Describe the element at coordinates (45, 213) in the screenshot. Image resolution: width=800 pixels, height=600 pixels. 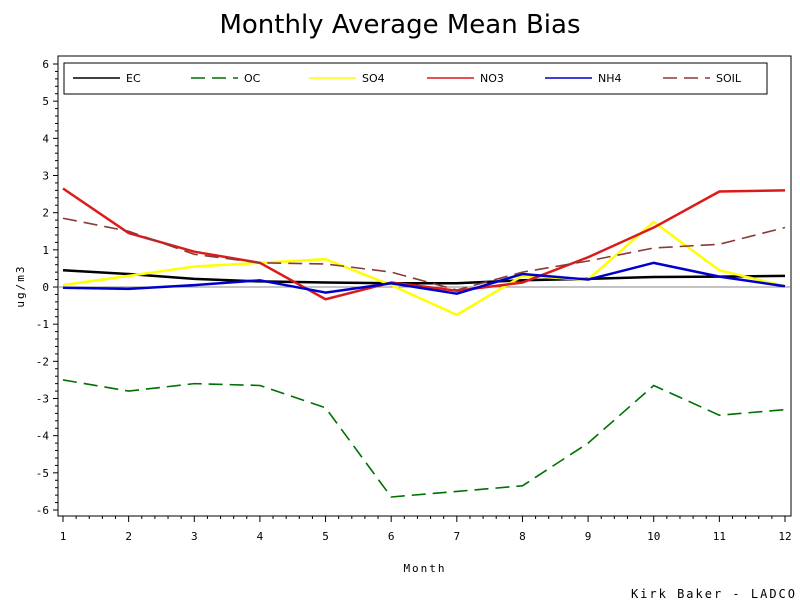
I see `y-tick-label: 2` at that location.